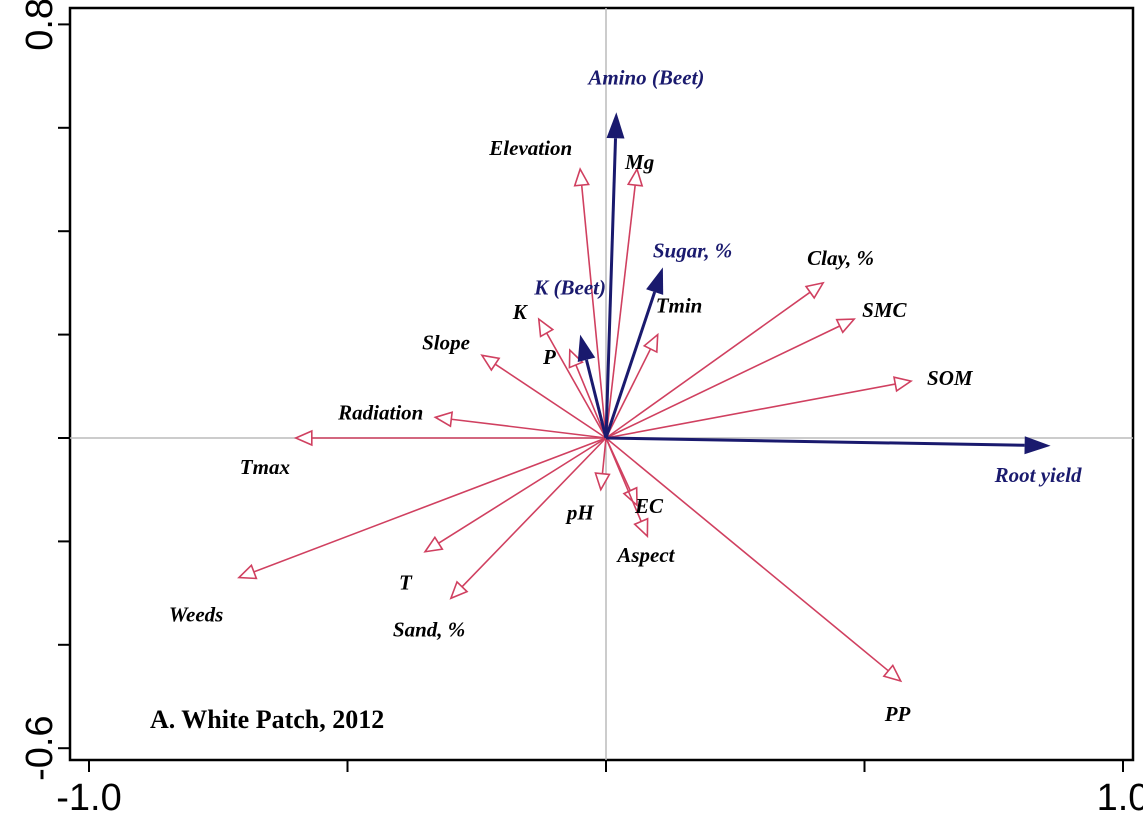  I want to click on vector-head-sand, so click(459, 590).